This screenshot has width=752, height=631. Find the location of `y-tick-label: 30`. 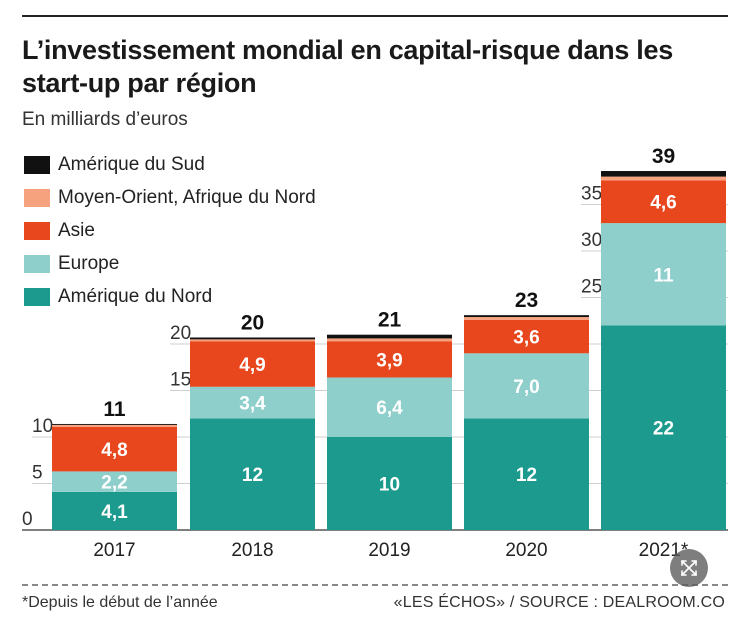

y-tick-label: 30 is located at coordinates (591, 240).